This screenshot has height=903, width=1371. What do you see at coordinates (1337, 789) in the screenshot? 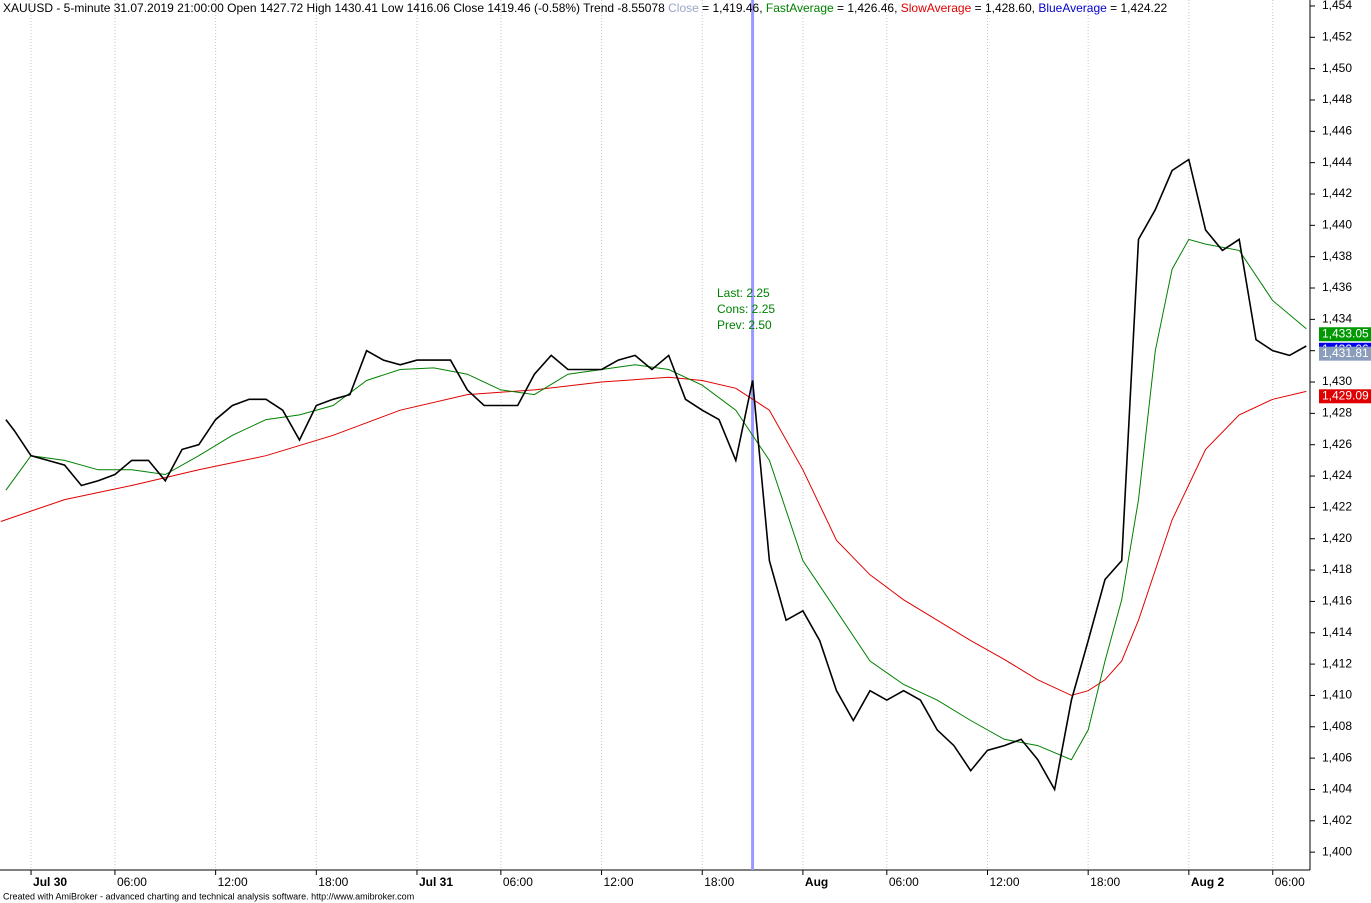
I see `y-tick-label: 1,404` at bounding box center [1337, 789].